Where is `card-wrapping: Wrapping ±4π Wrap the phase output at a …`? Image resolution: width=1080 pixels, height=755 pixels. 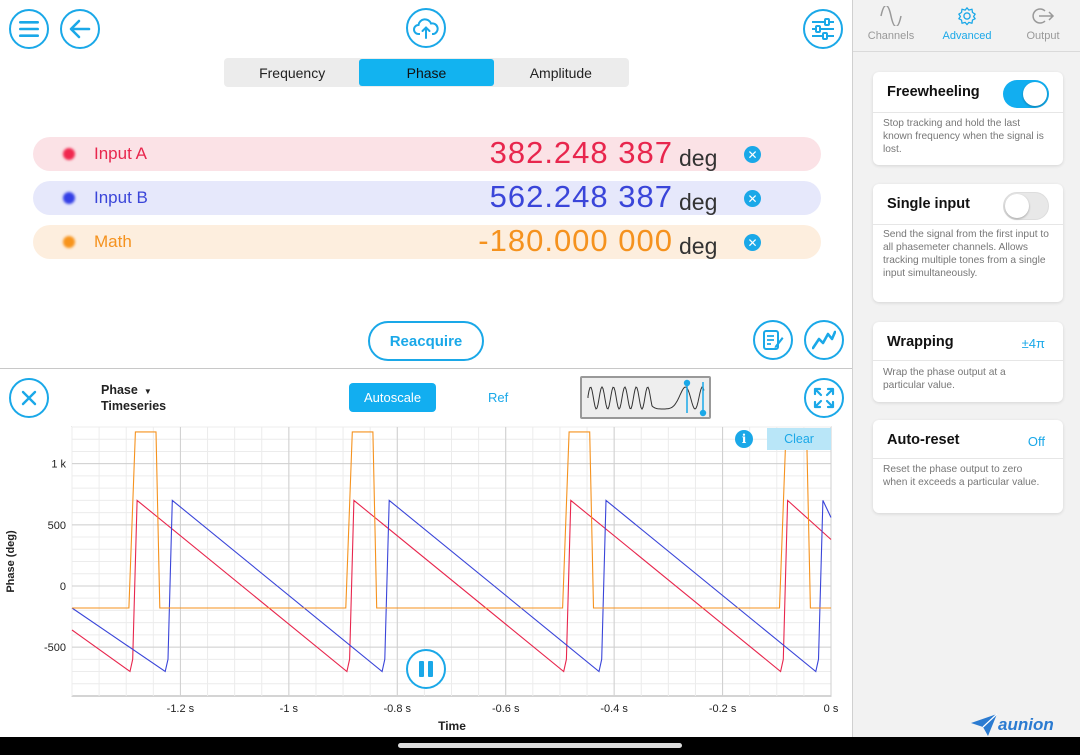 card-wrapping: Wrapping ±4π Wrap the phase output at a … is located at coordinates (968, 362).